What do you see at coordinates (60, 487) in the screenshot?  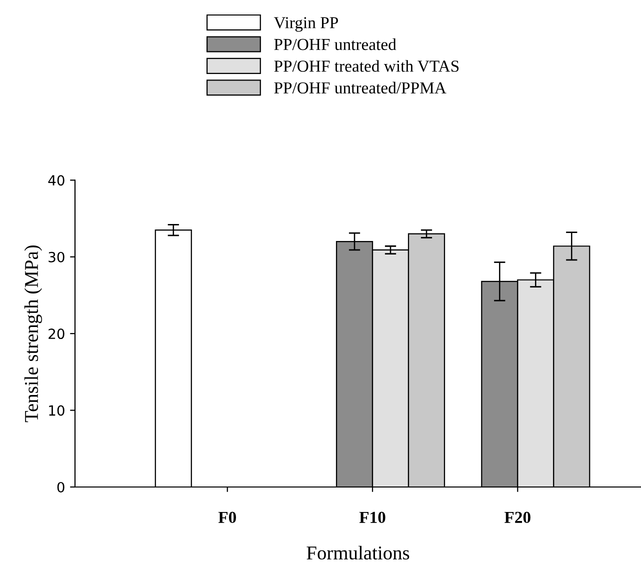 I see `y-tick-label: 0` at bounding box center [60, 487].